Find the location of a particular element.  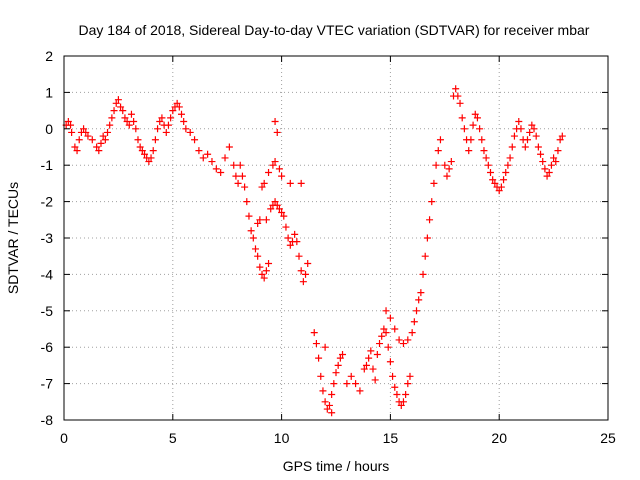

y-tick-label: -3 is located at coordinates (47, 238).